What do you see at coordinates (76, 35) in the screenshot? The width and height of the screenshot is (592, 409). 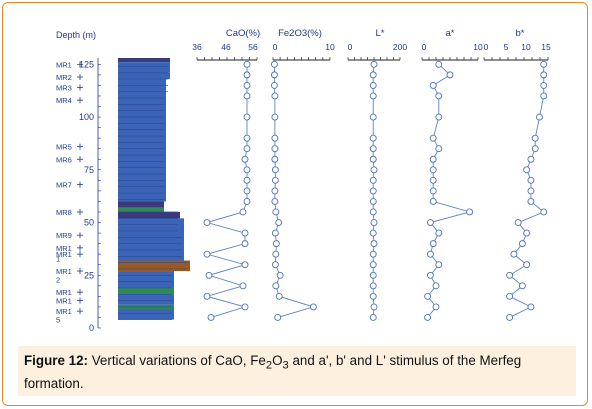 I see `depth-axis-label: Depth (m)` at bounding box center [76, 35].